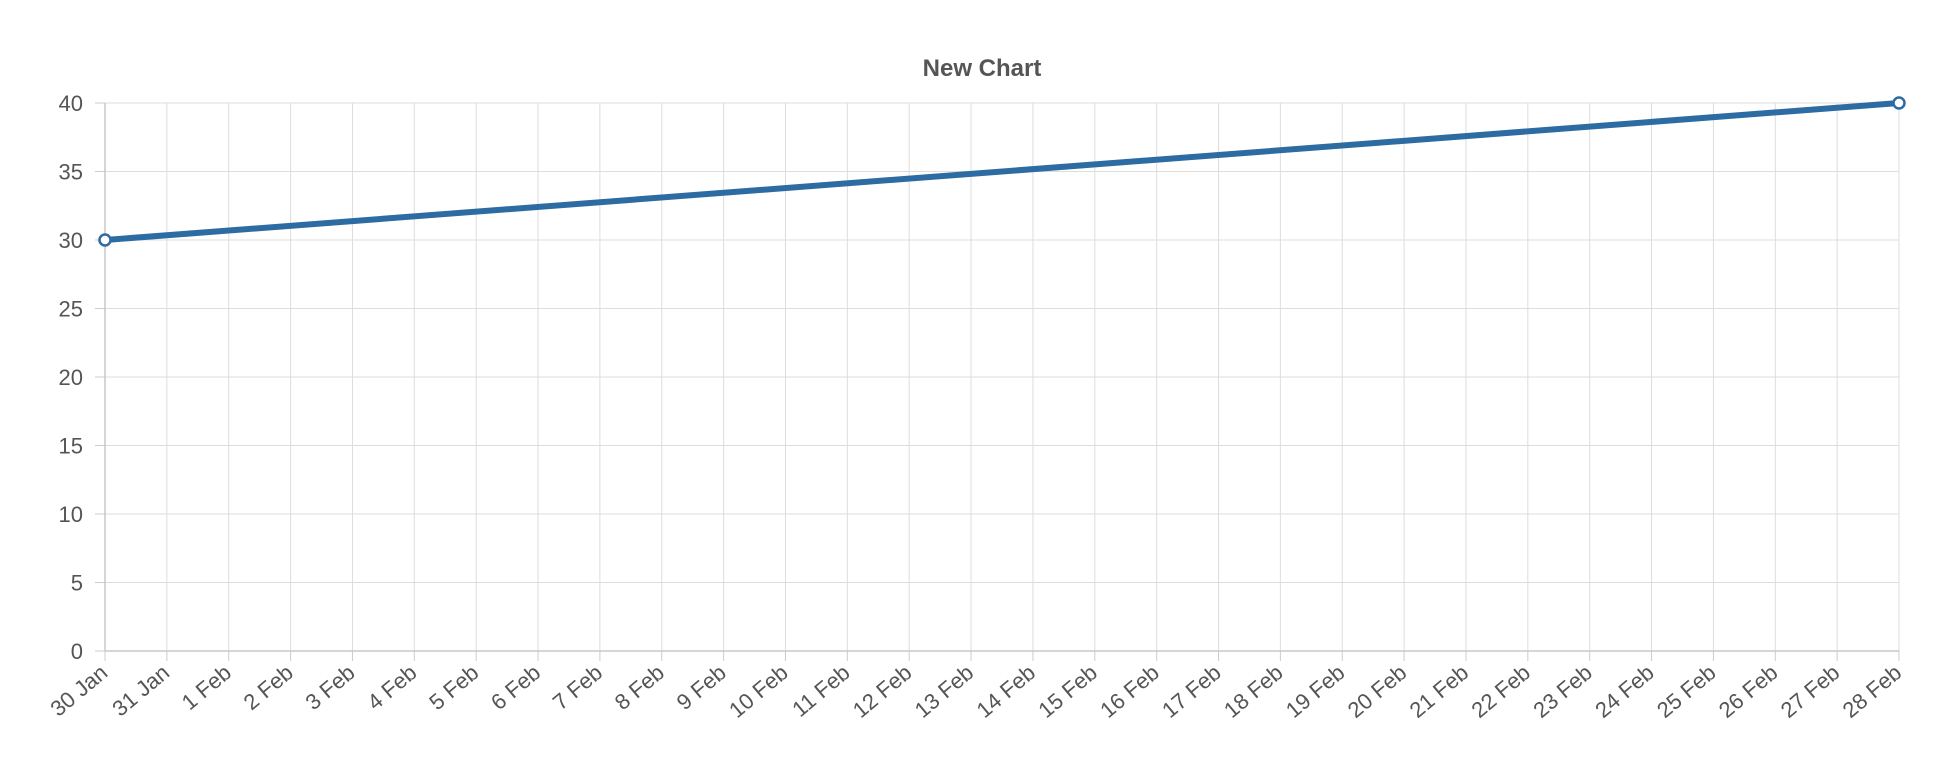  Describe the element at coordinates (1315, 691) in the screenshot. I see `x-tick-label: 19 Feb` at that location.